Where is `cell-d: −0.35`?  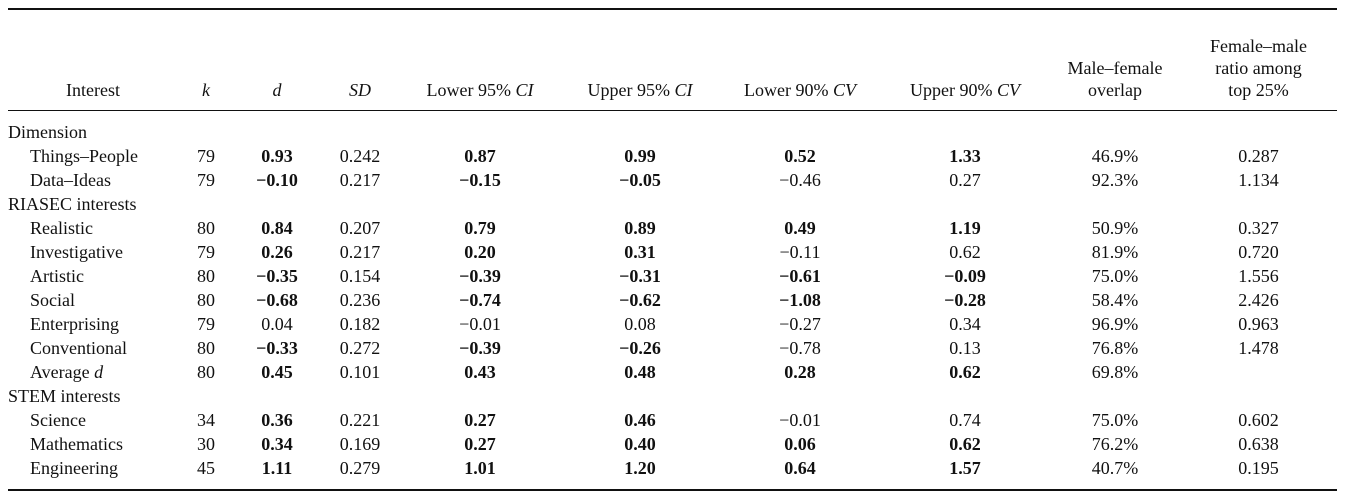 cell-d: −0.35 is located at coordinates (277, 276).